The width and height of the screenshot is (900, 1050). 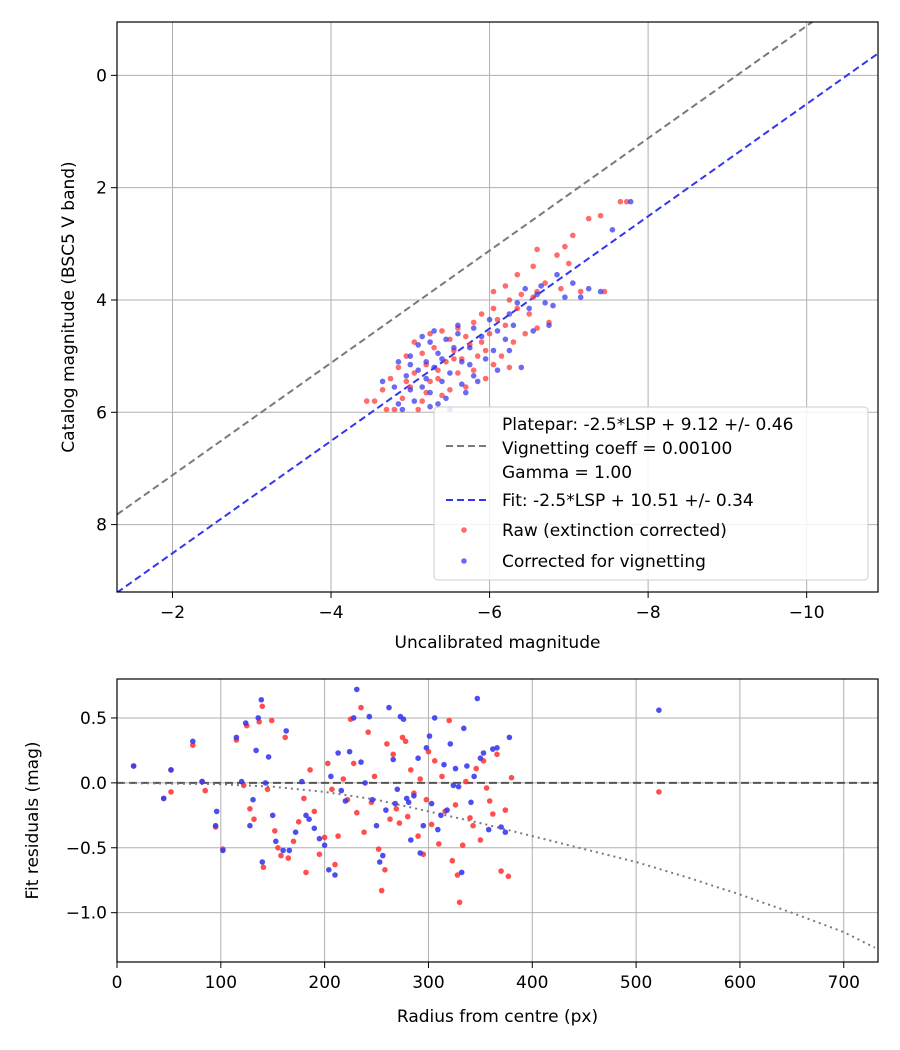 I want to click on x-tick-label: −2, so click(x=172, y=613).